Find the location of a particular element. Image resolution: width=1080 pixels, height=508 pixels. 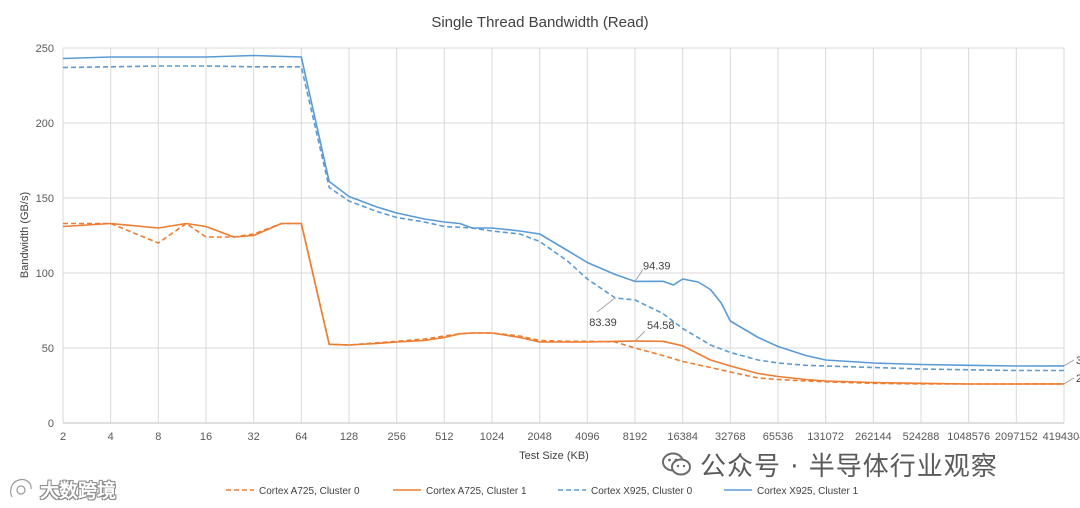

watermark-wechat: 公众号 · 半导体行业观察 is located at coordinates (830, 464).